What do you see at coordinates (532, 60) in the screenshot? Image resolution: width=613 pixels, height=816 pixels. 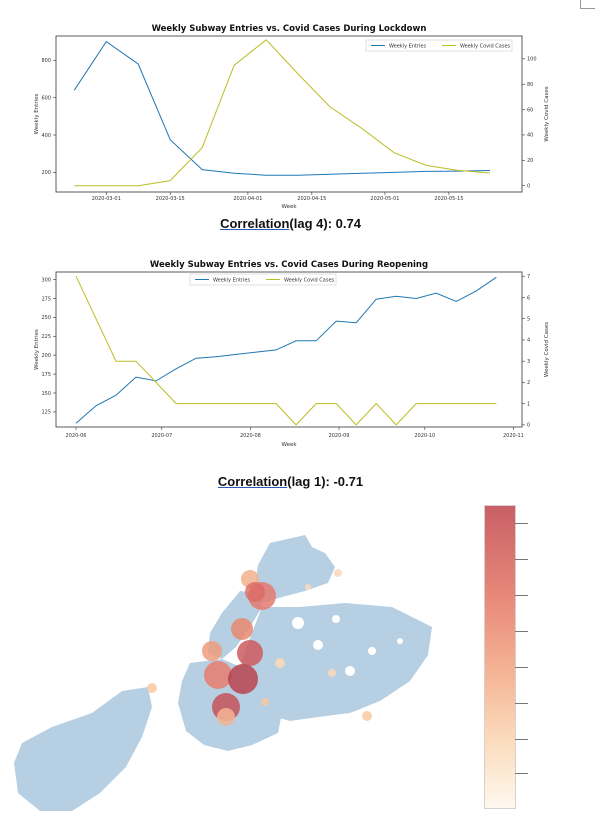 I see `y-right-tick-label: 100` at bounding box center [532, 60].